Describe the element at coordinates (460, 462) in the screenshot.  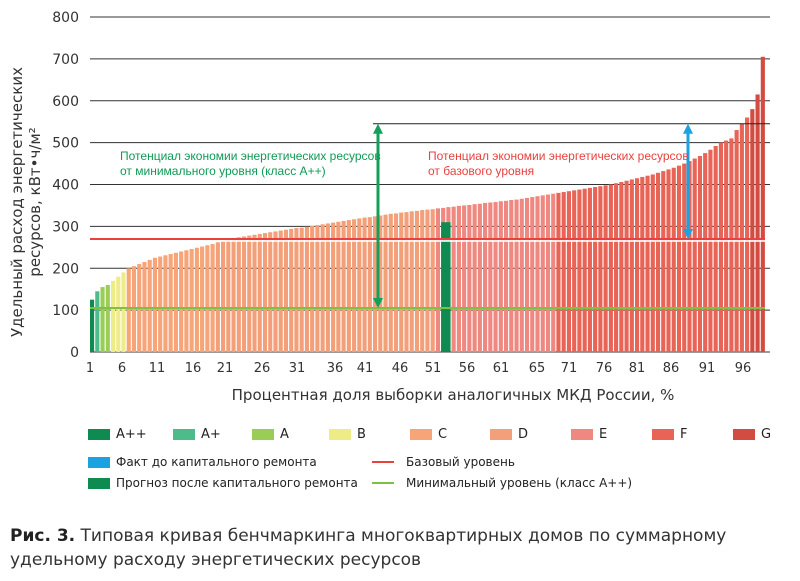
I see `legend-label: Базовый уровень` at that location.